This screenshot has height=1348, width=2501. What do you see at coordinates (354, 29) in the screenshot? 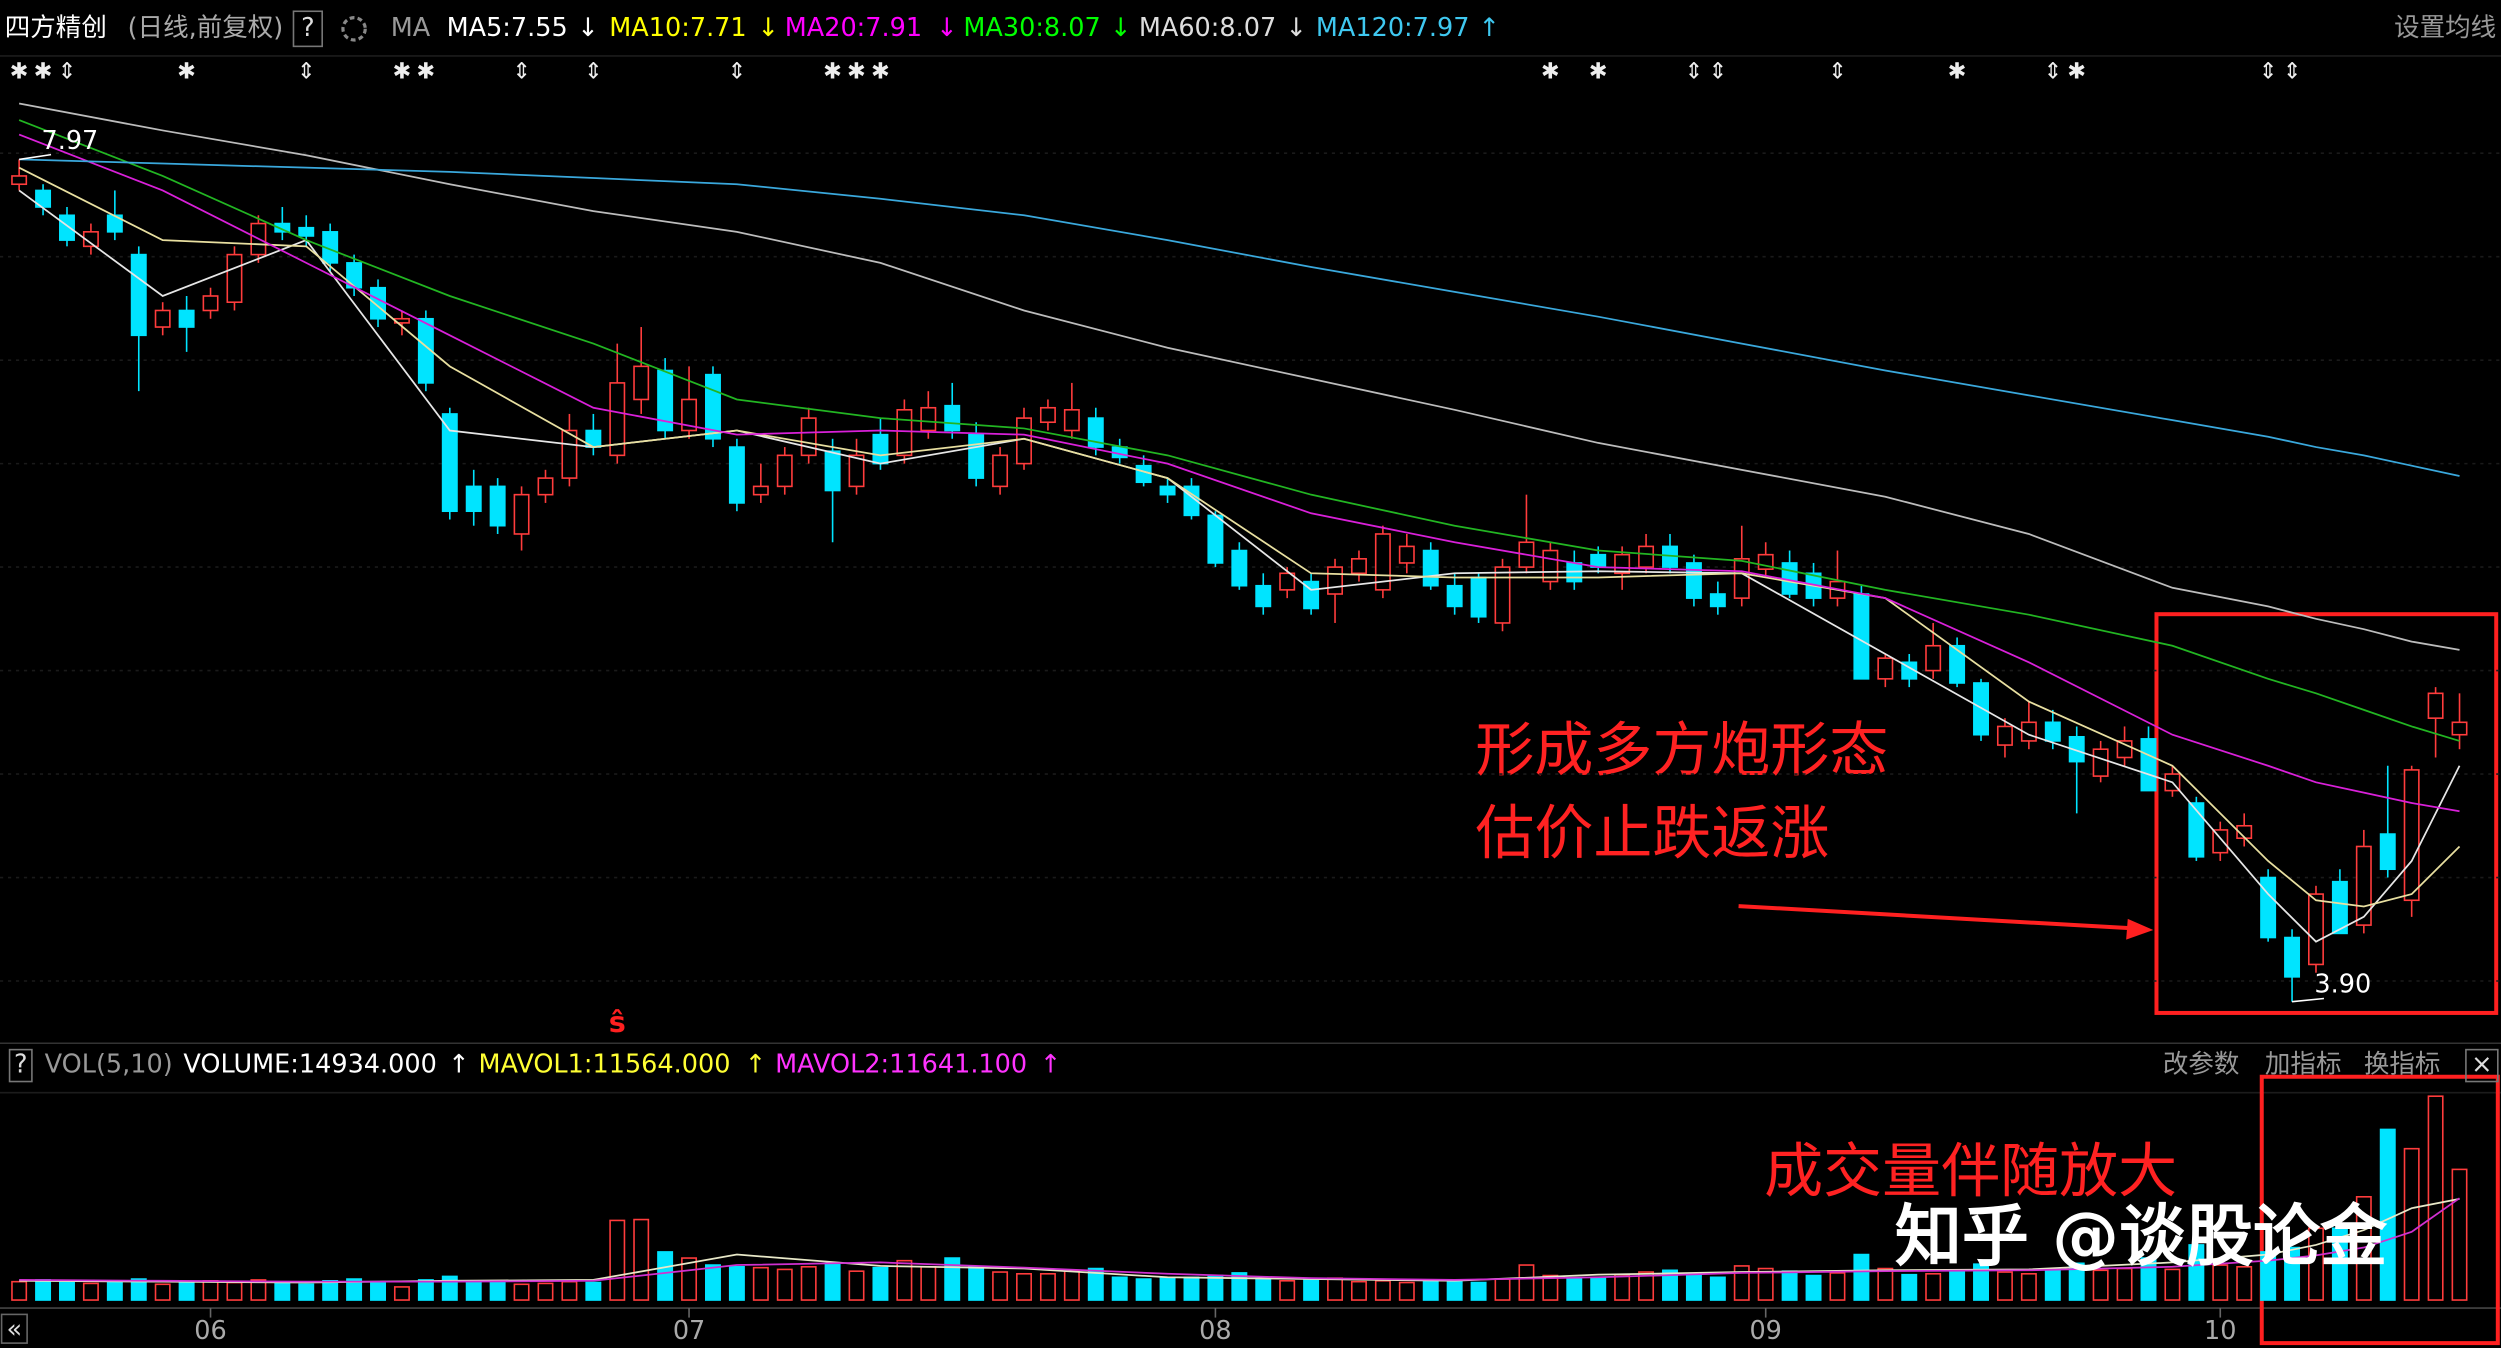
I see `settings-gear` at bounding box center [354, 29].